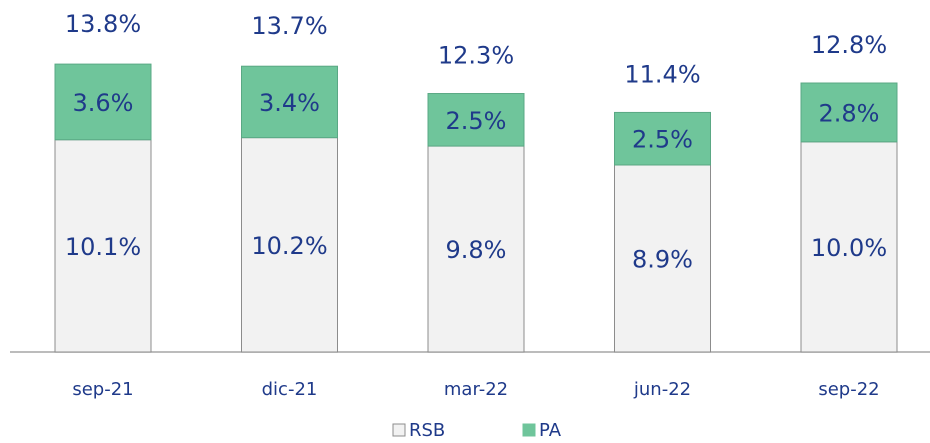 The height and width of the screenshot is (443, 930). Describe the element at coordinates (102, 389) in the screenshot. I see `x-tick-label: sep-21` at that location.